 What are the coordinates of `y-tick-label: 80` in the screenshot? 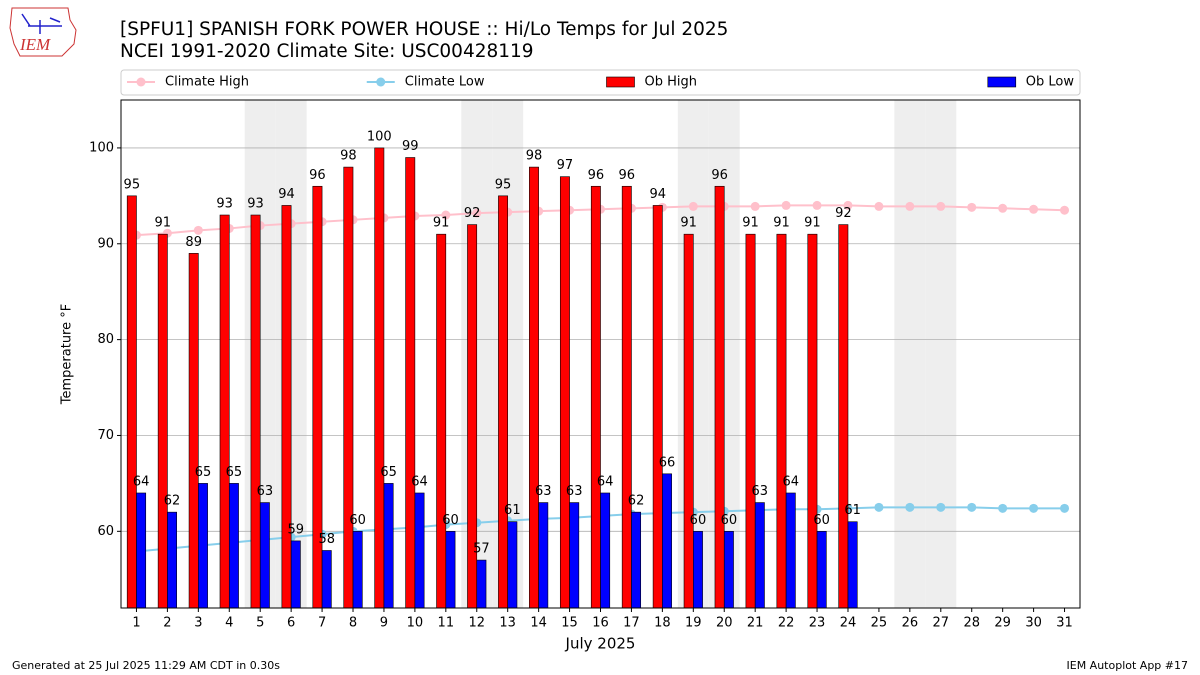 It's located at (105, 339).